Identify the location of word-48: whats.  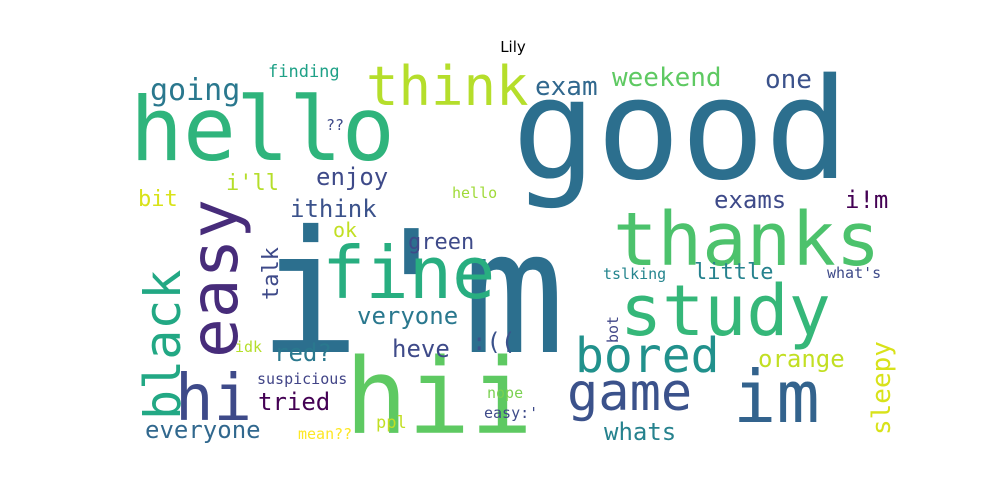
(640, 432).